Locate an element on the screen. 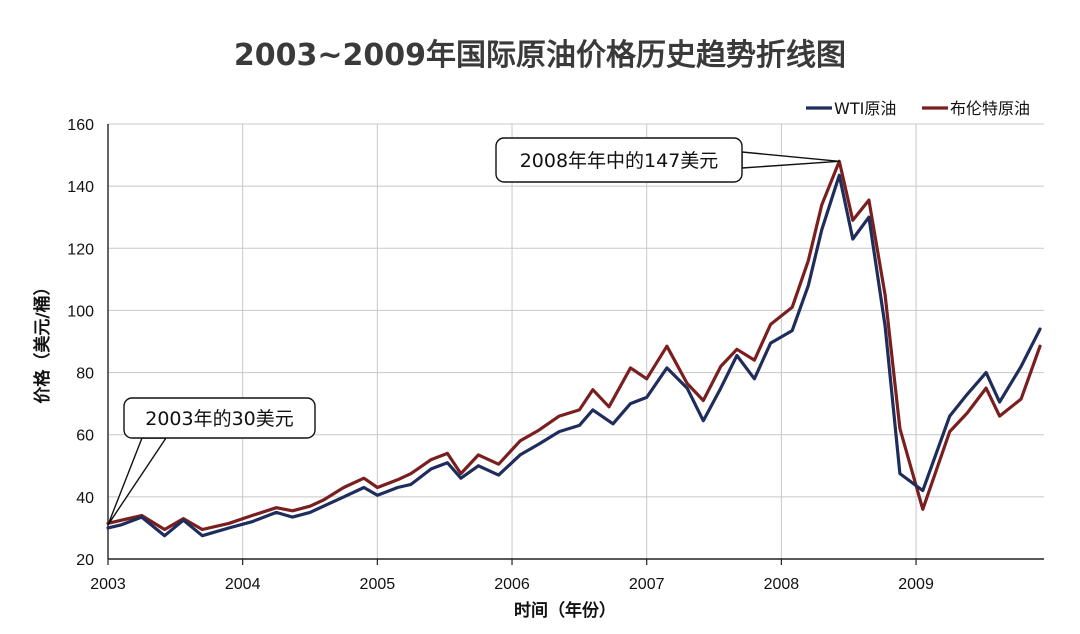 This screenshot has height=634, width=1080. x-tick-label: 2003 is located at coordinates (108, 584).